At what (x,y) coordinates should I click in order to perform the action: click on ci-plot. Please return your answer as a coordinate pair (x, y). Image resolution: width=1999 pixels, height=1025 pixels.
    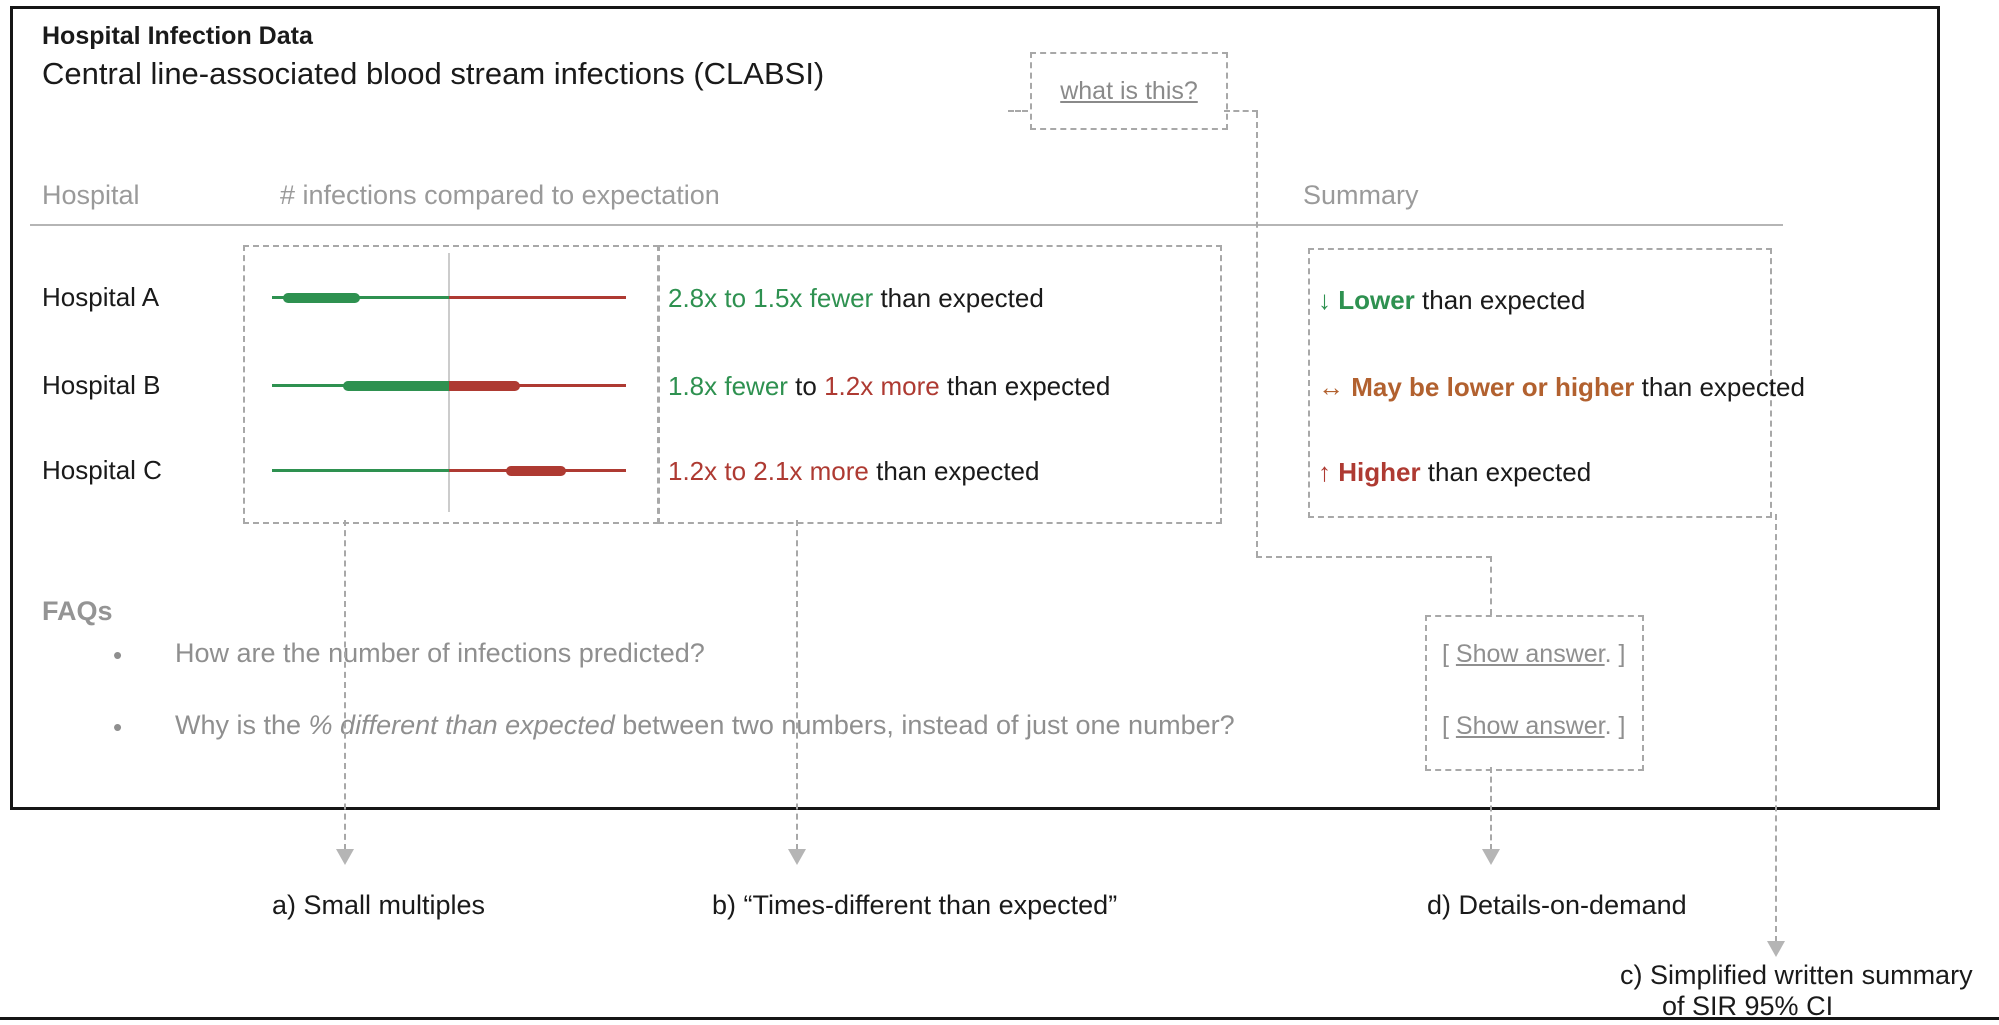
    Looking at the image, I should click on (449, 382).